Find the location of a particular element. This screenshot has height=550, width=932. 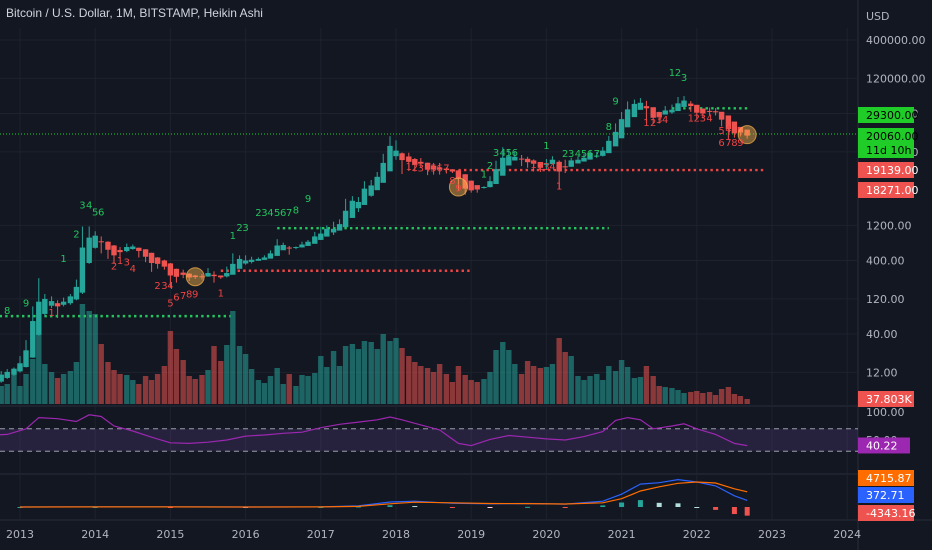

td-count-label: 9 is located at coordinates (740, 143).